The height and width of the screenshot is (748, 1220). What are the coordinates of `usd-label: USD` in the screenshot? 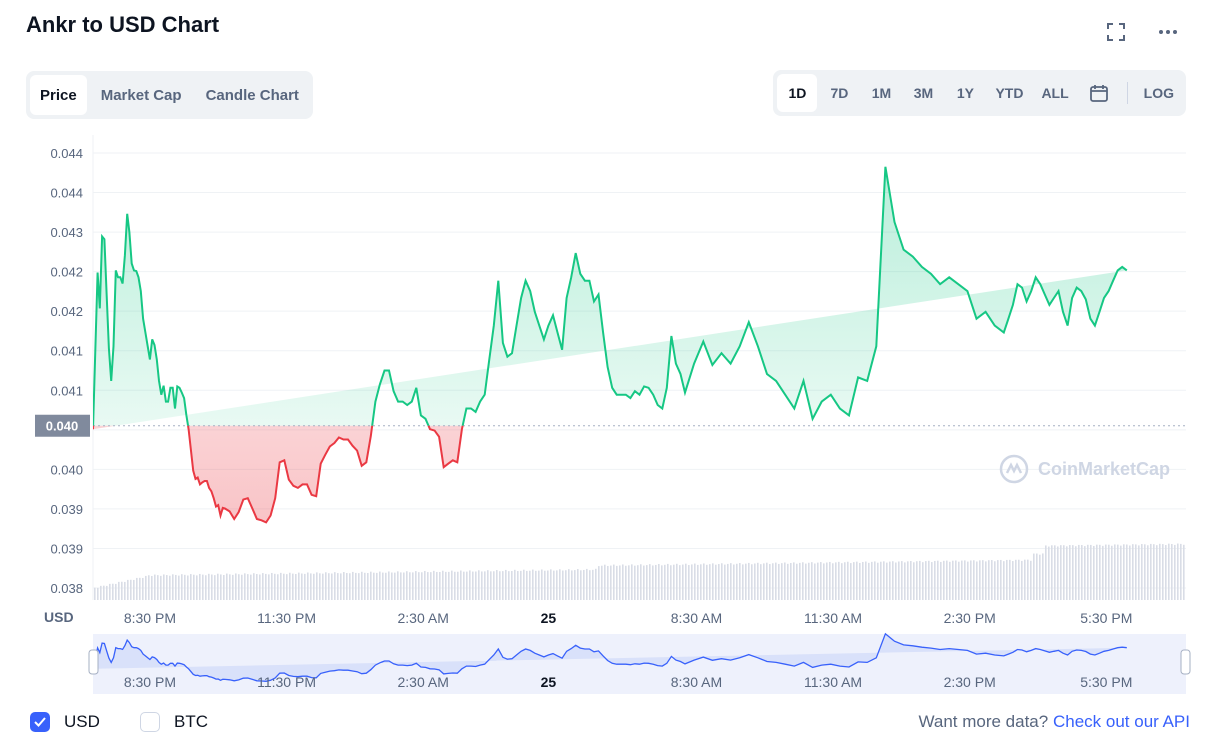 It's located at (82, 721).